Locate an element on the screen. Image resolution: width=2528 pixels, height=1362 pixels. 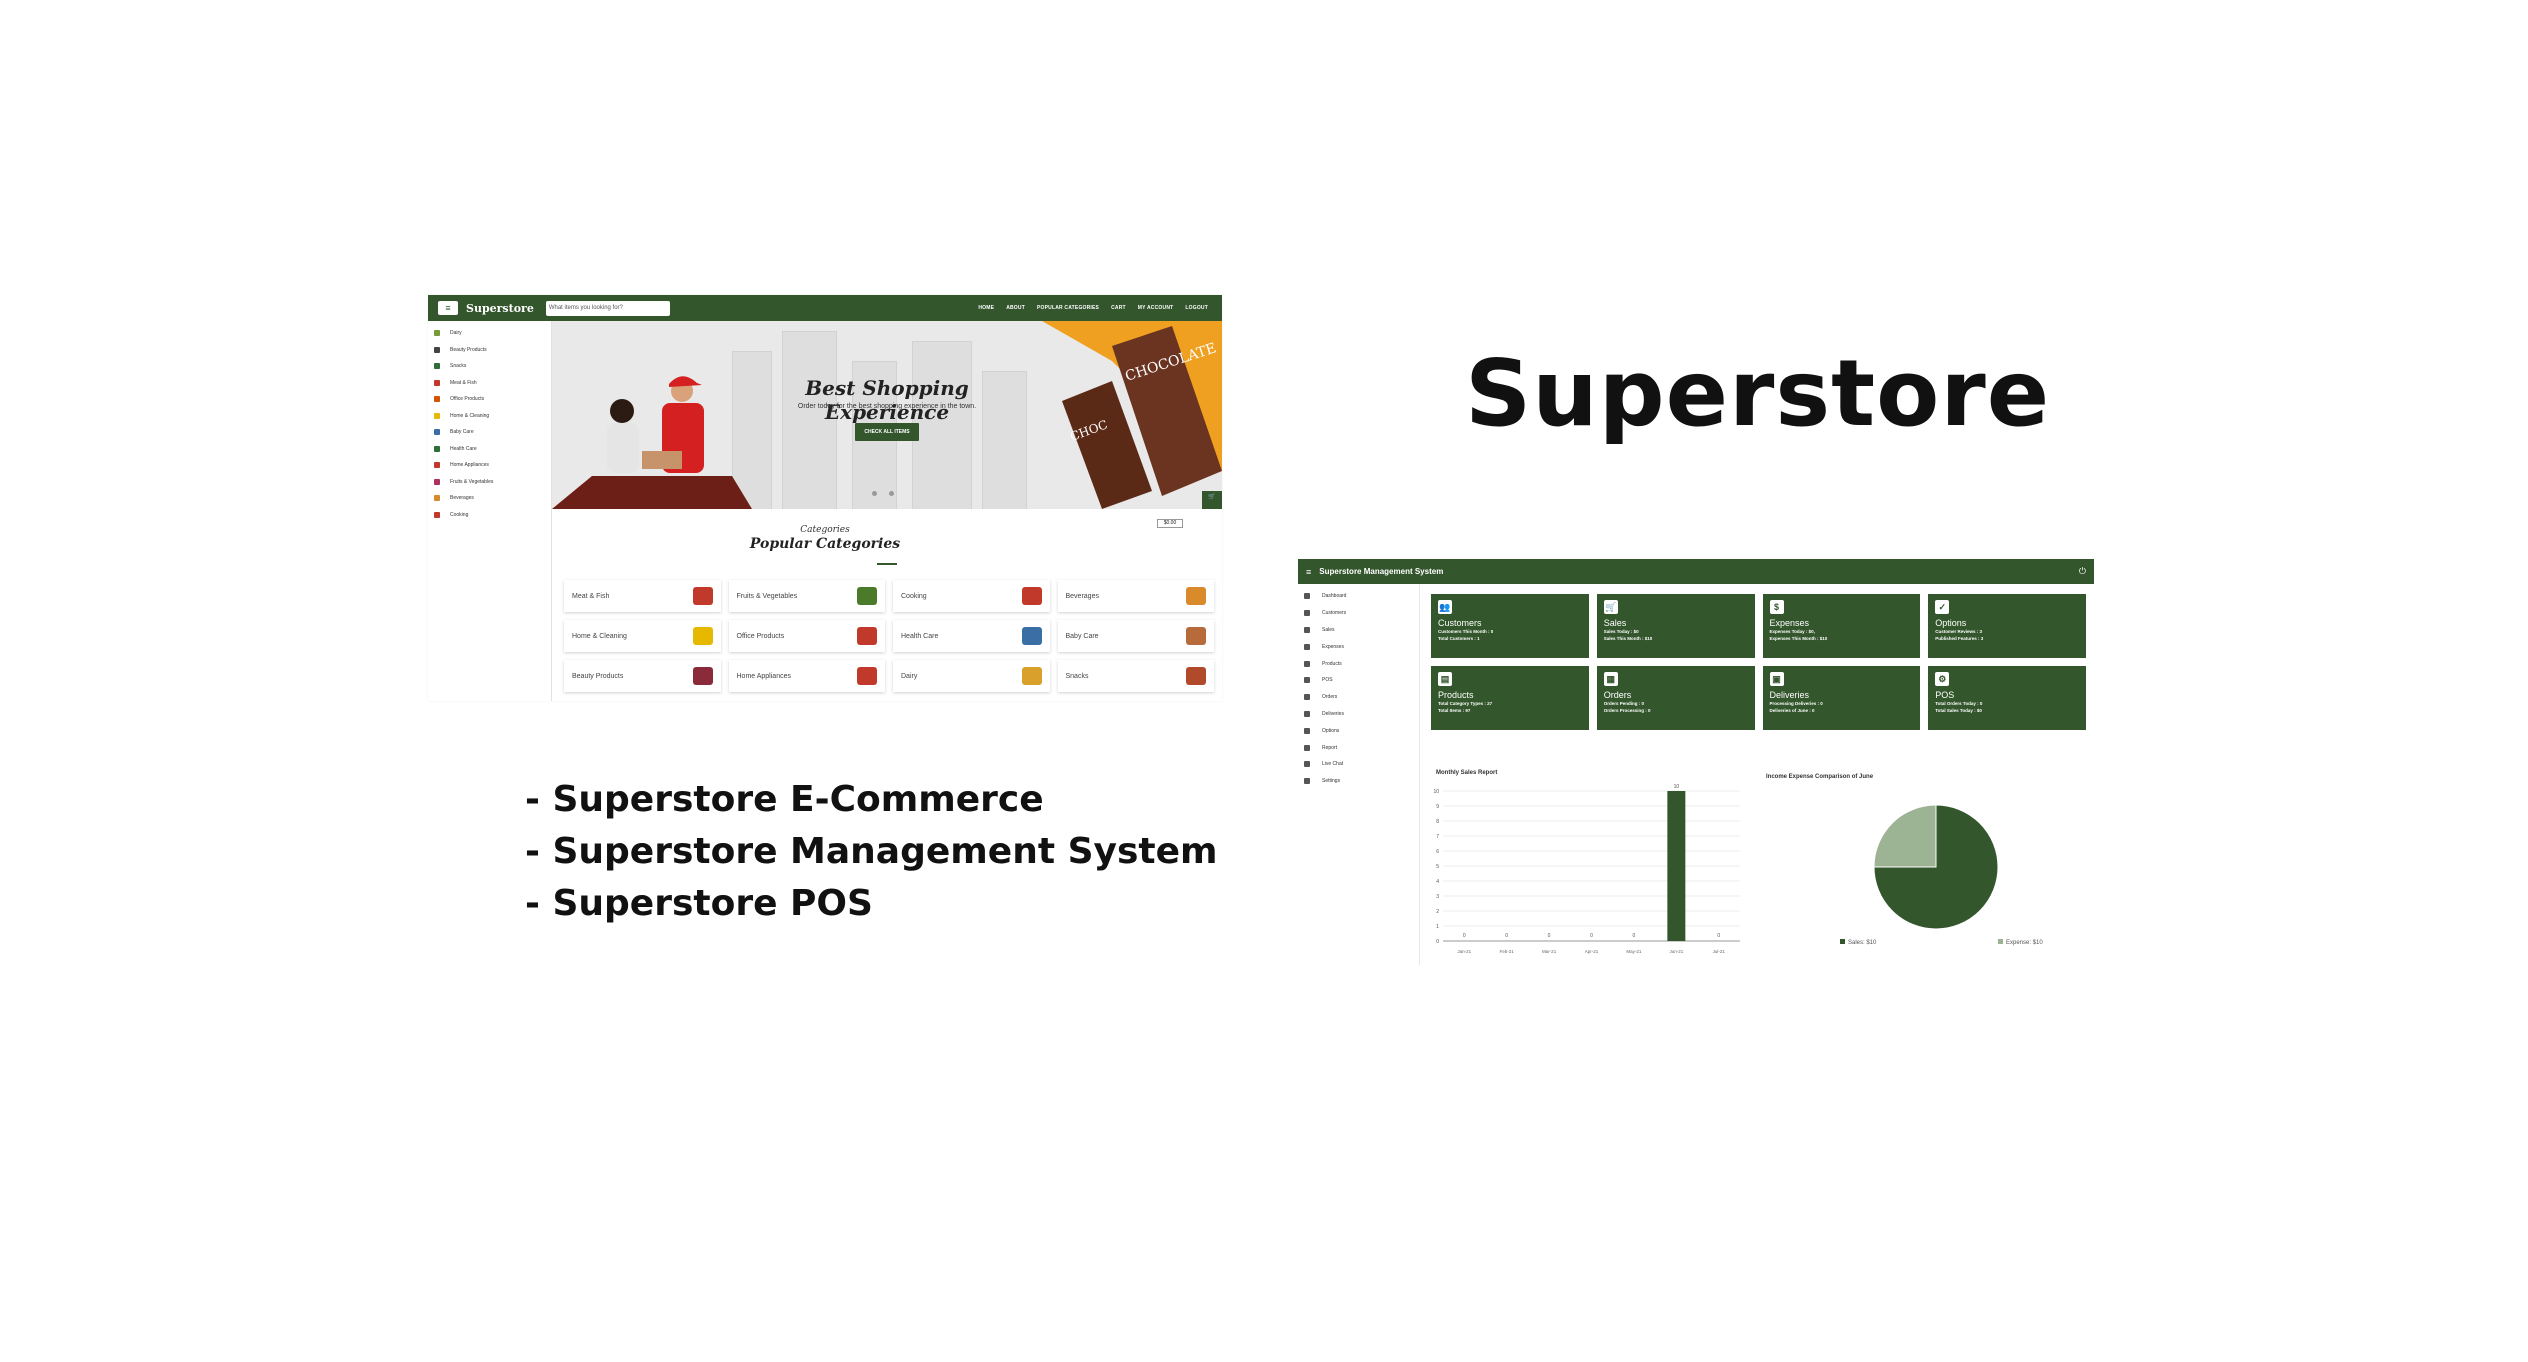
nav-link-logout: LOGOUT is located at coordinates (1196, 308).